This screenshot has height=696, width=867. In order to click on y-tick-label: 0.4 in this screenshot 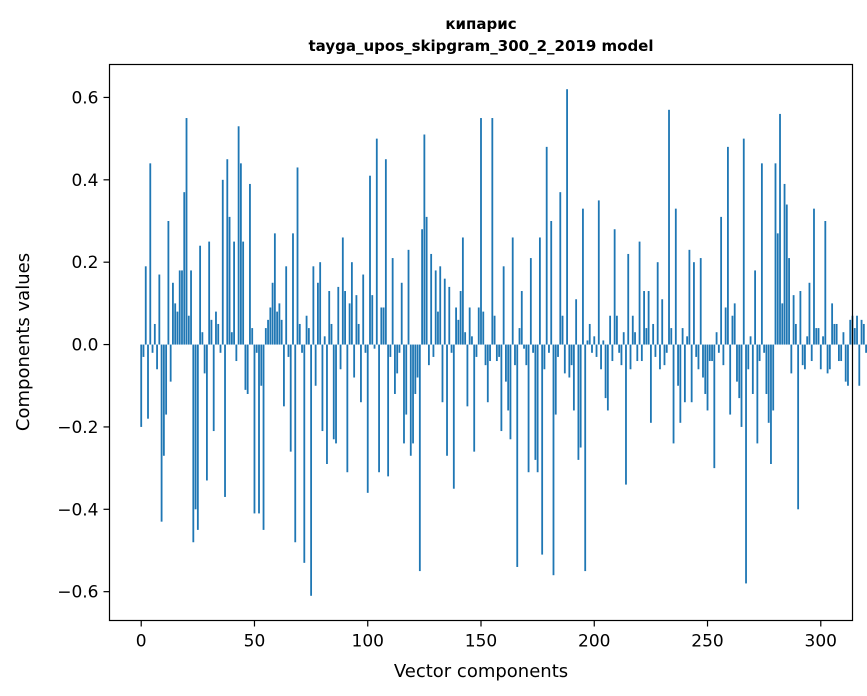, I will do `click(84, 181)`.